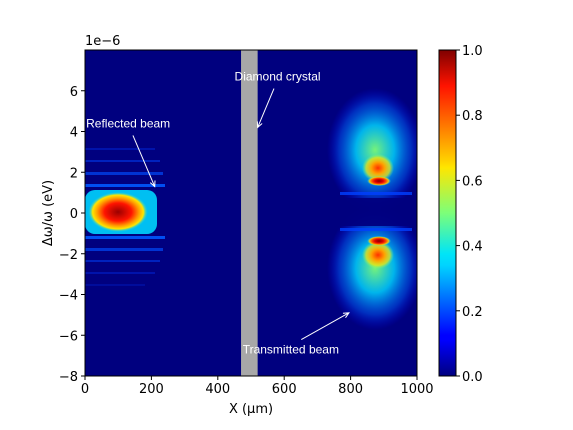  I want to click on x-tick-label: 600, so click(284, 389).